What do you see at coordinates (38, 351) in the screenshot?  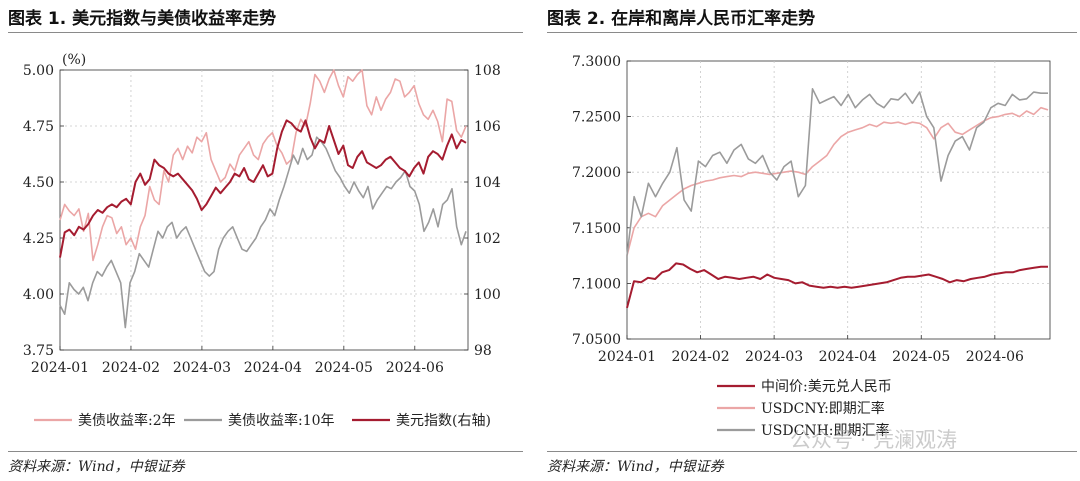 I see `y-tick-label: 3.75` at bounding box center [38, 351].